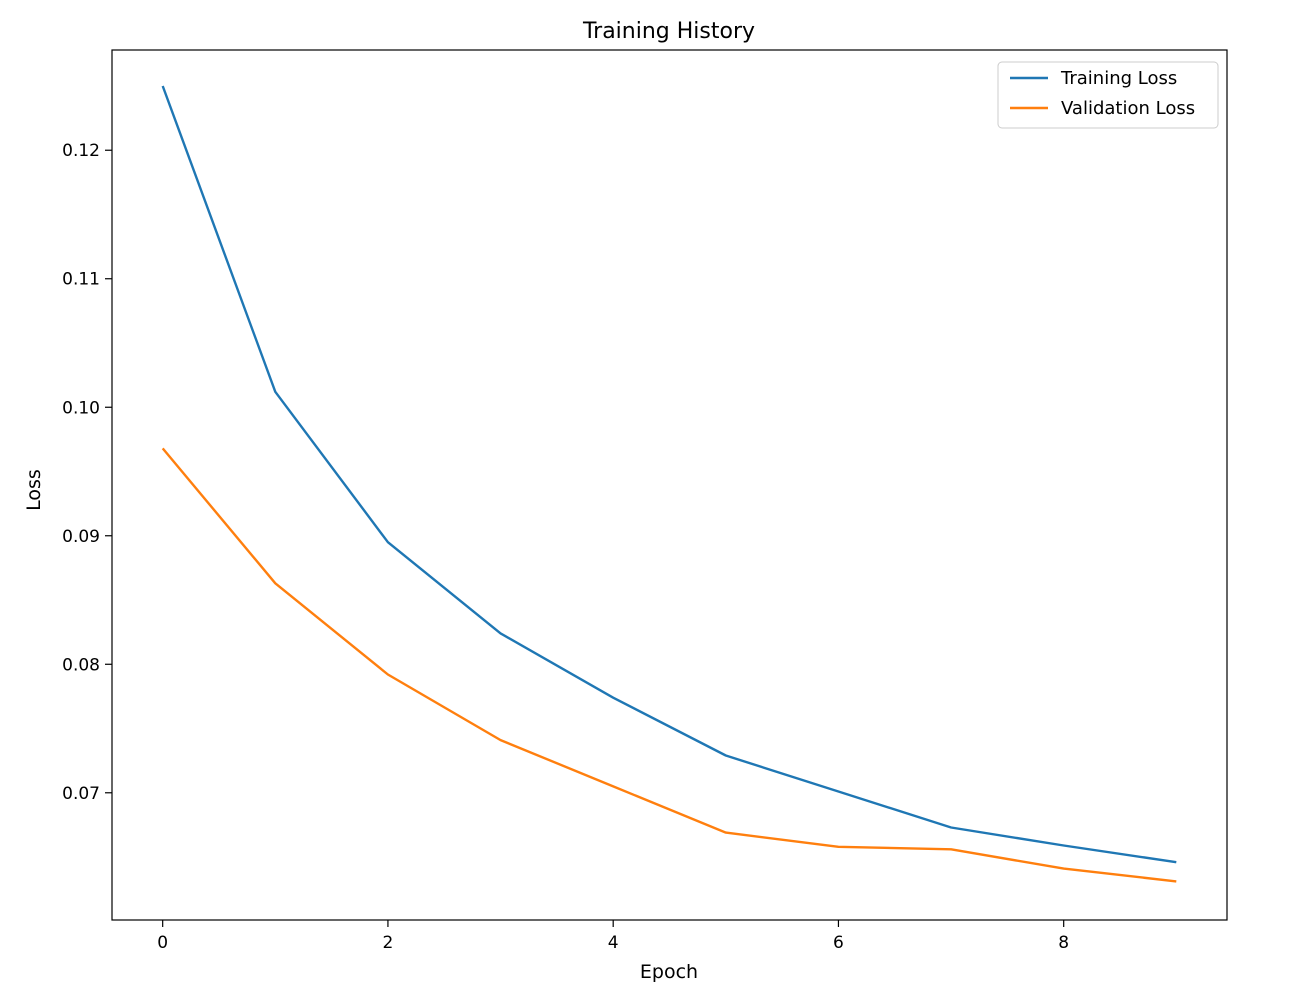 This screenshot has height=1000, width=1292. What do you see at coordinates (613, 943) in the screenshot?
I see `x-tick-label: 4` at bounding box center [613, 943].